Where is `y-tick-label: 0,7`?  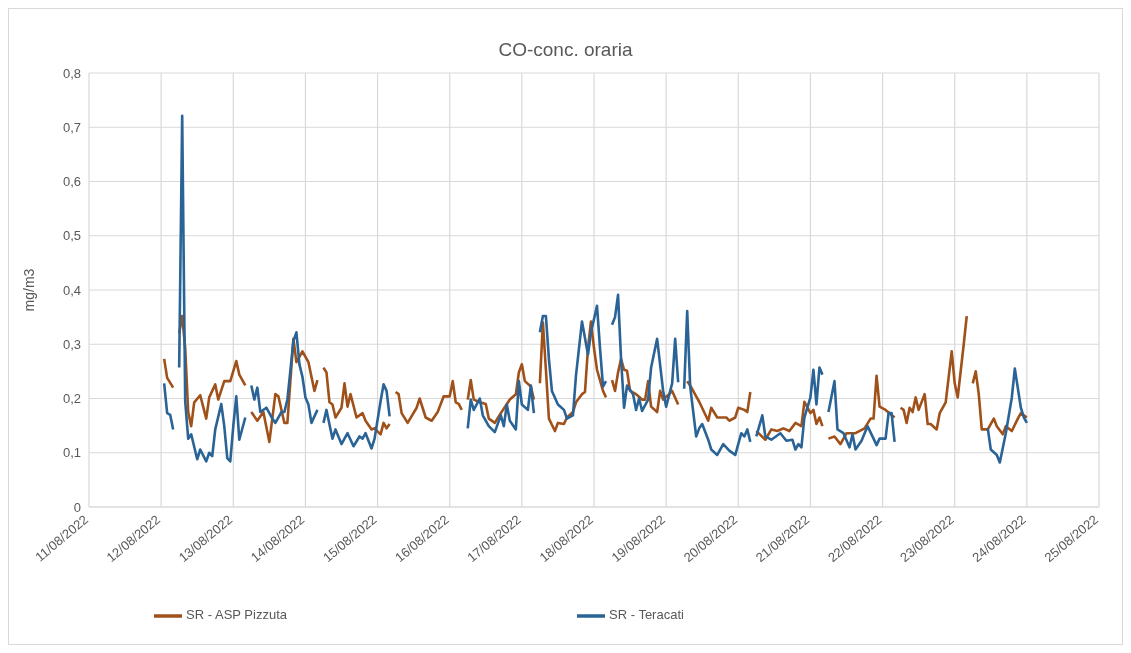 y-tick-label: 0,7 is located at coordinates (71, 127).